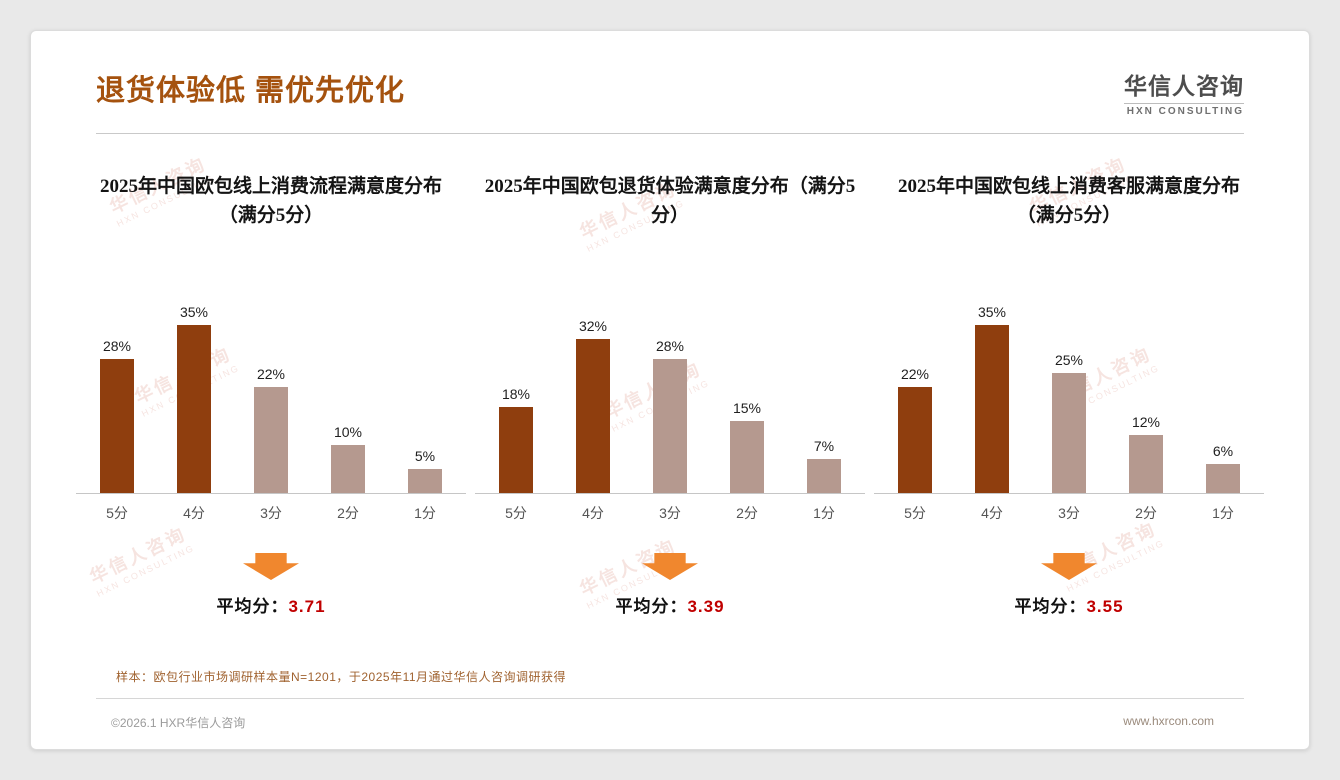 This screenshot has height=780, width=1340. I want to click on logo-subtitle: HXN CONSULTING, so click(1184, 110).